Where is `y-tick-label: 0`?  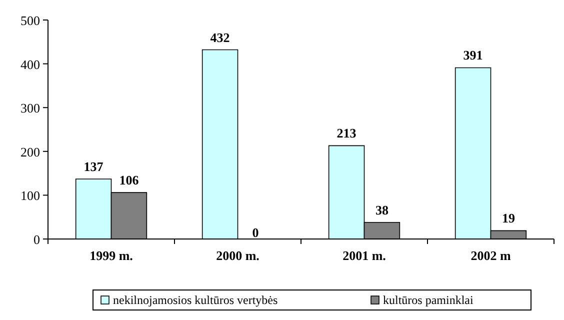
y-tick-label: 0 is located at coordinates (37, 239).